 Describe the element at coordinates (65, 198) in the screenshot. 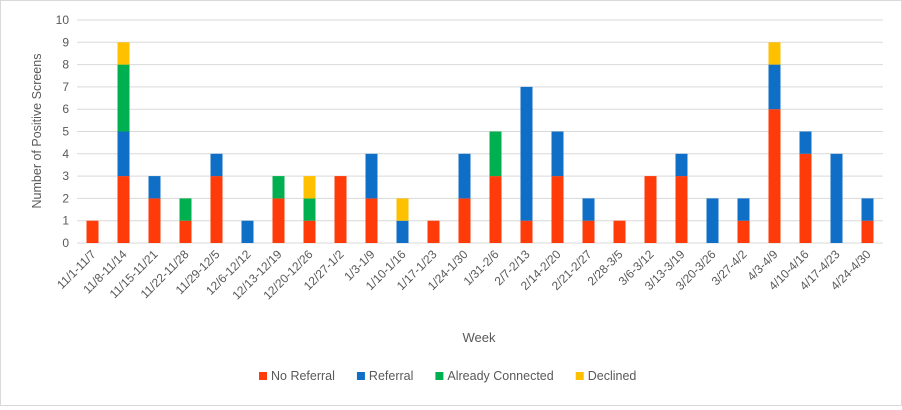

I see `y-tick-label: 2` at that location.